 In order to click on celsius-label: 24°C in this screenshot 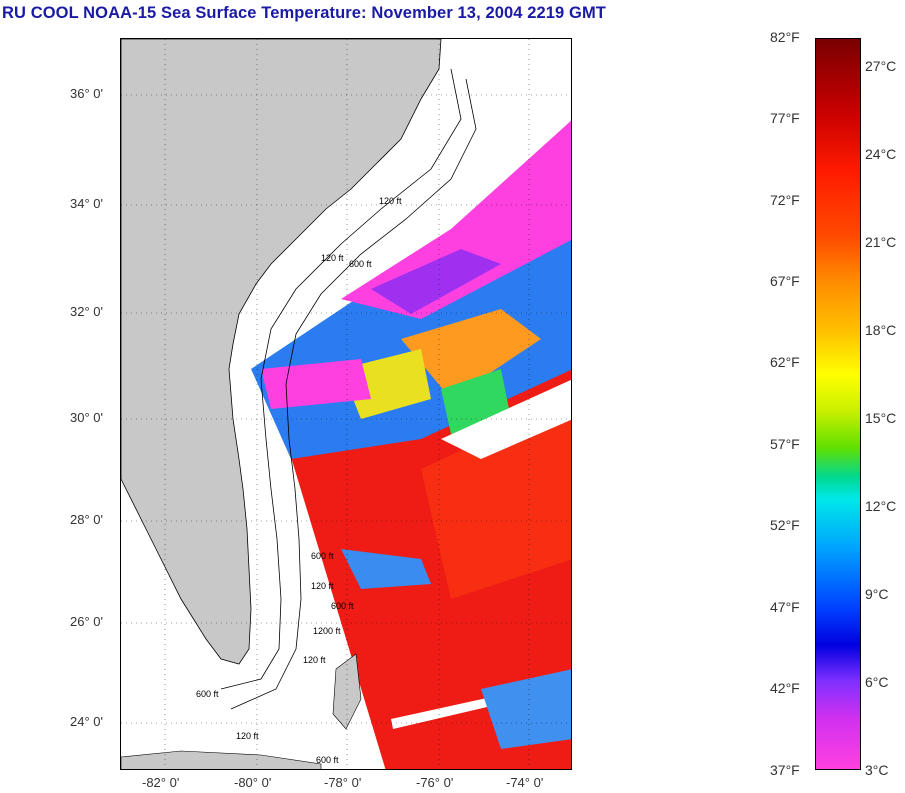, I will do `click(881, 154)`.